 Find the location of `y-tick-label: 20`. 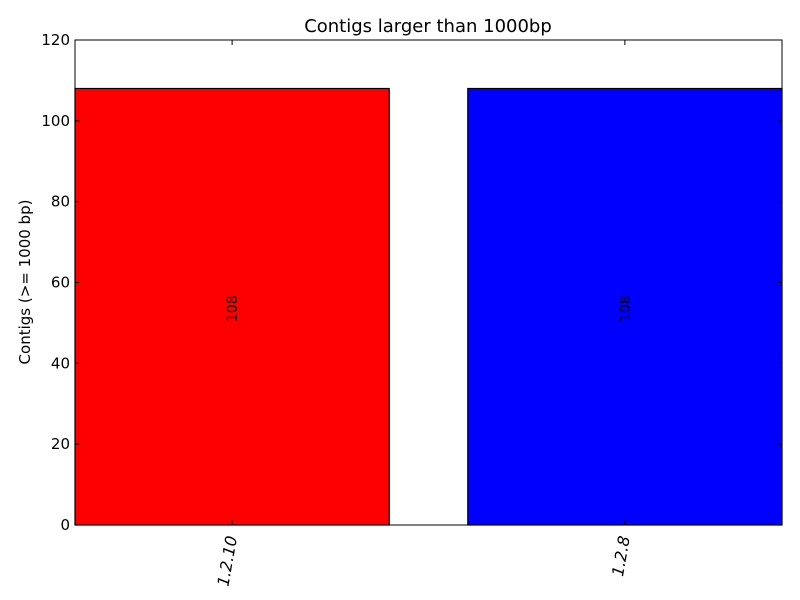

y-tick-label: 20 is located at coordinates (60, 444).